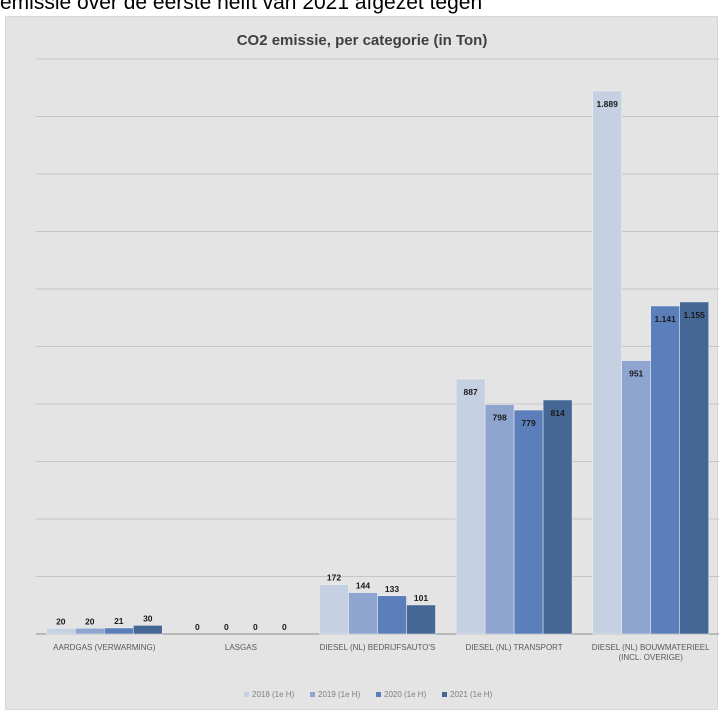  I want to click on data-label: 779, so click(529, 423).